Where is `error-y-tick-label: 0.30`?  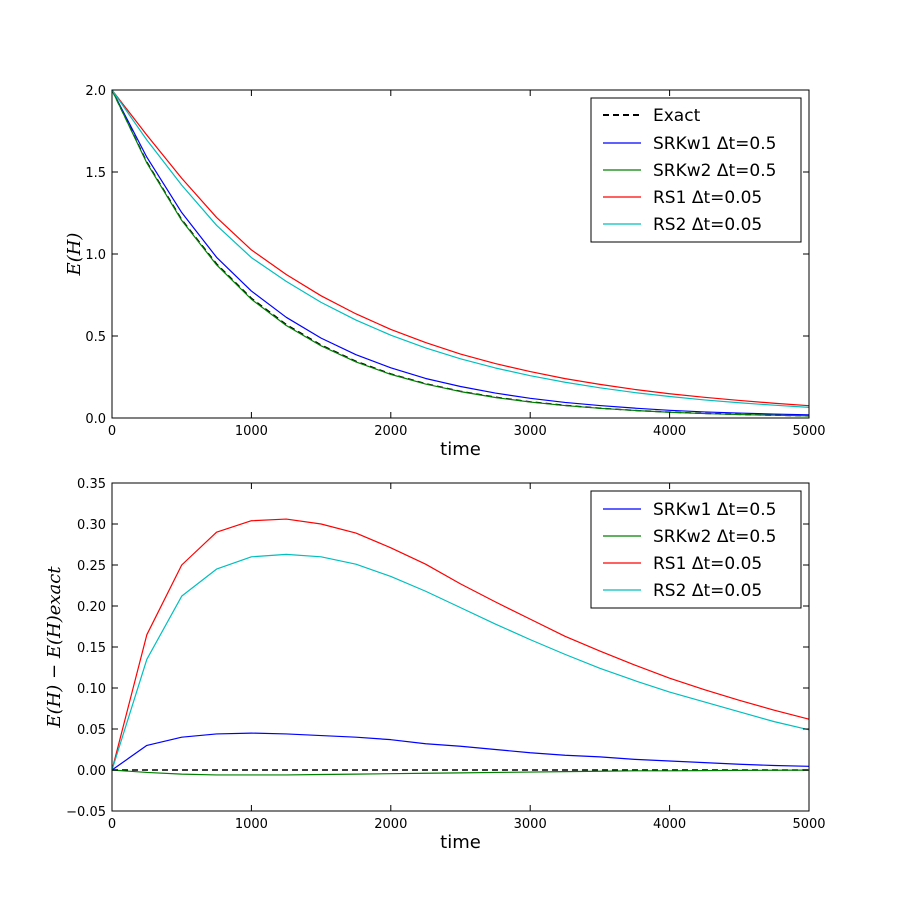 error-y-tick-label: 0.30 is located at coordinates (91, 525).